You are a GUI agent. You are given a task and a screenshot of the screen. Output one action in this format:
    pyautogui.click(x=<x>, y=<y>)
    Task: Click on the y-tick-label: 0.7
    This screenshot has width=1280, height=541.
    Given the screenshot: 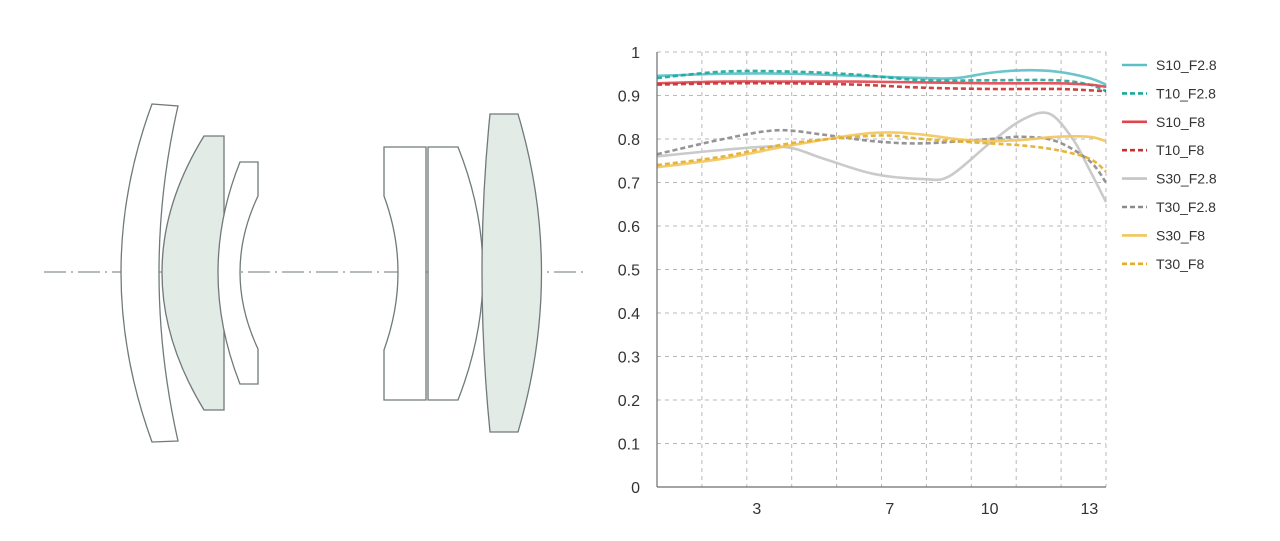 What is the action you would take?
    pyautogui.click(x=629, y=184)
    